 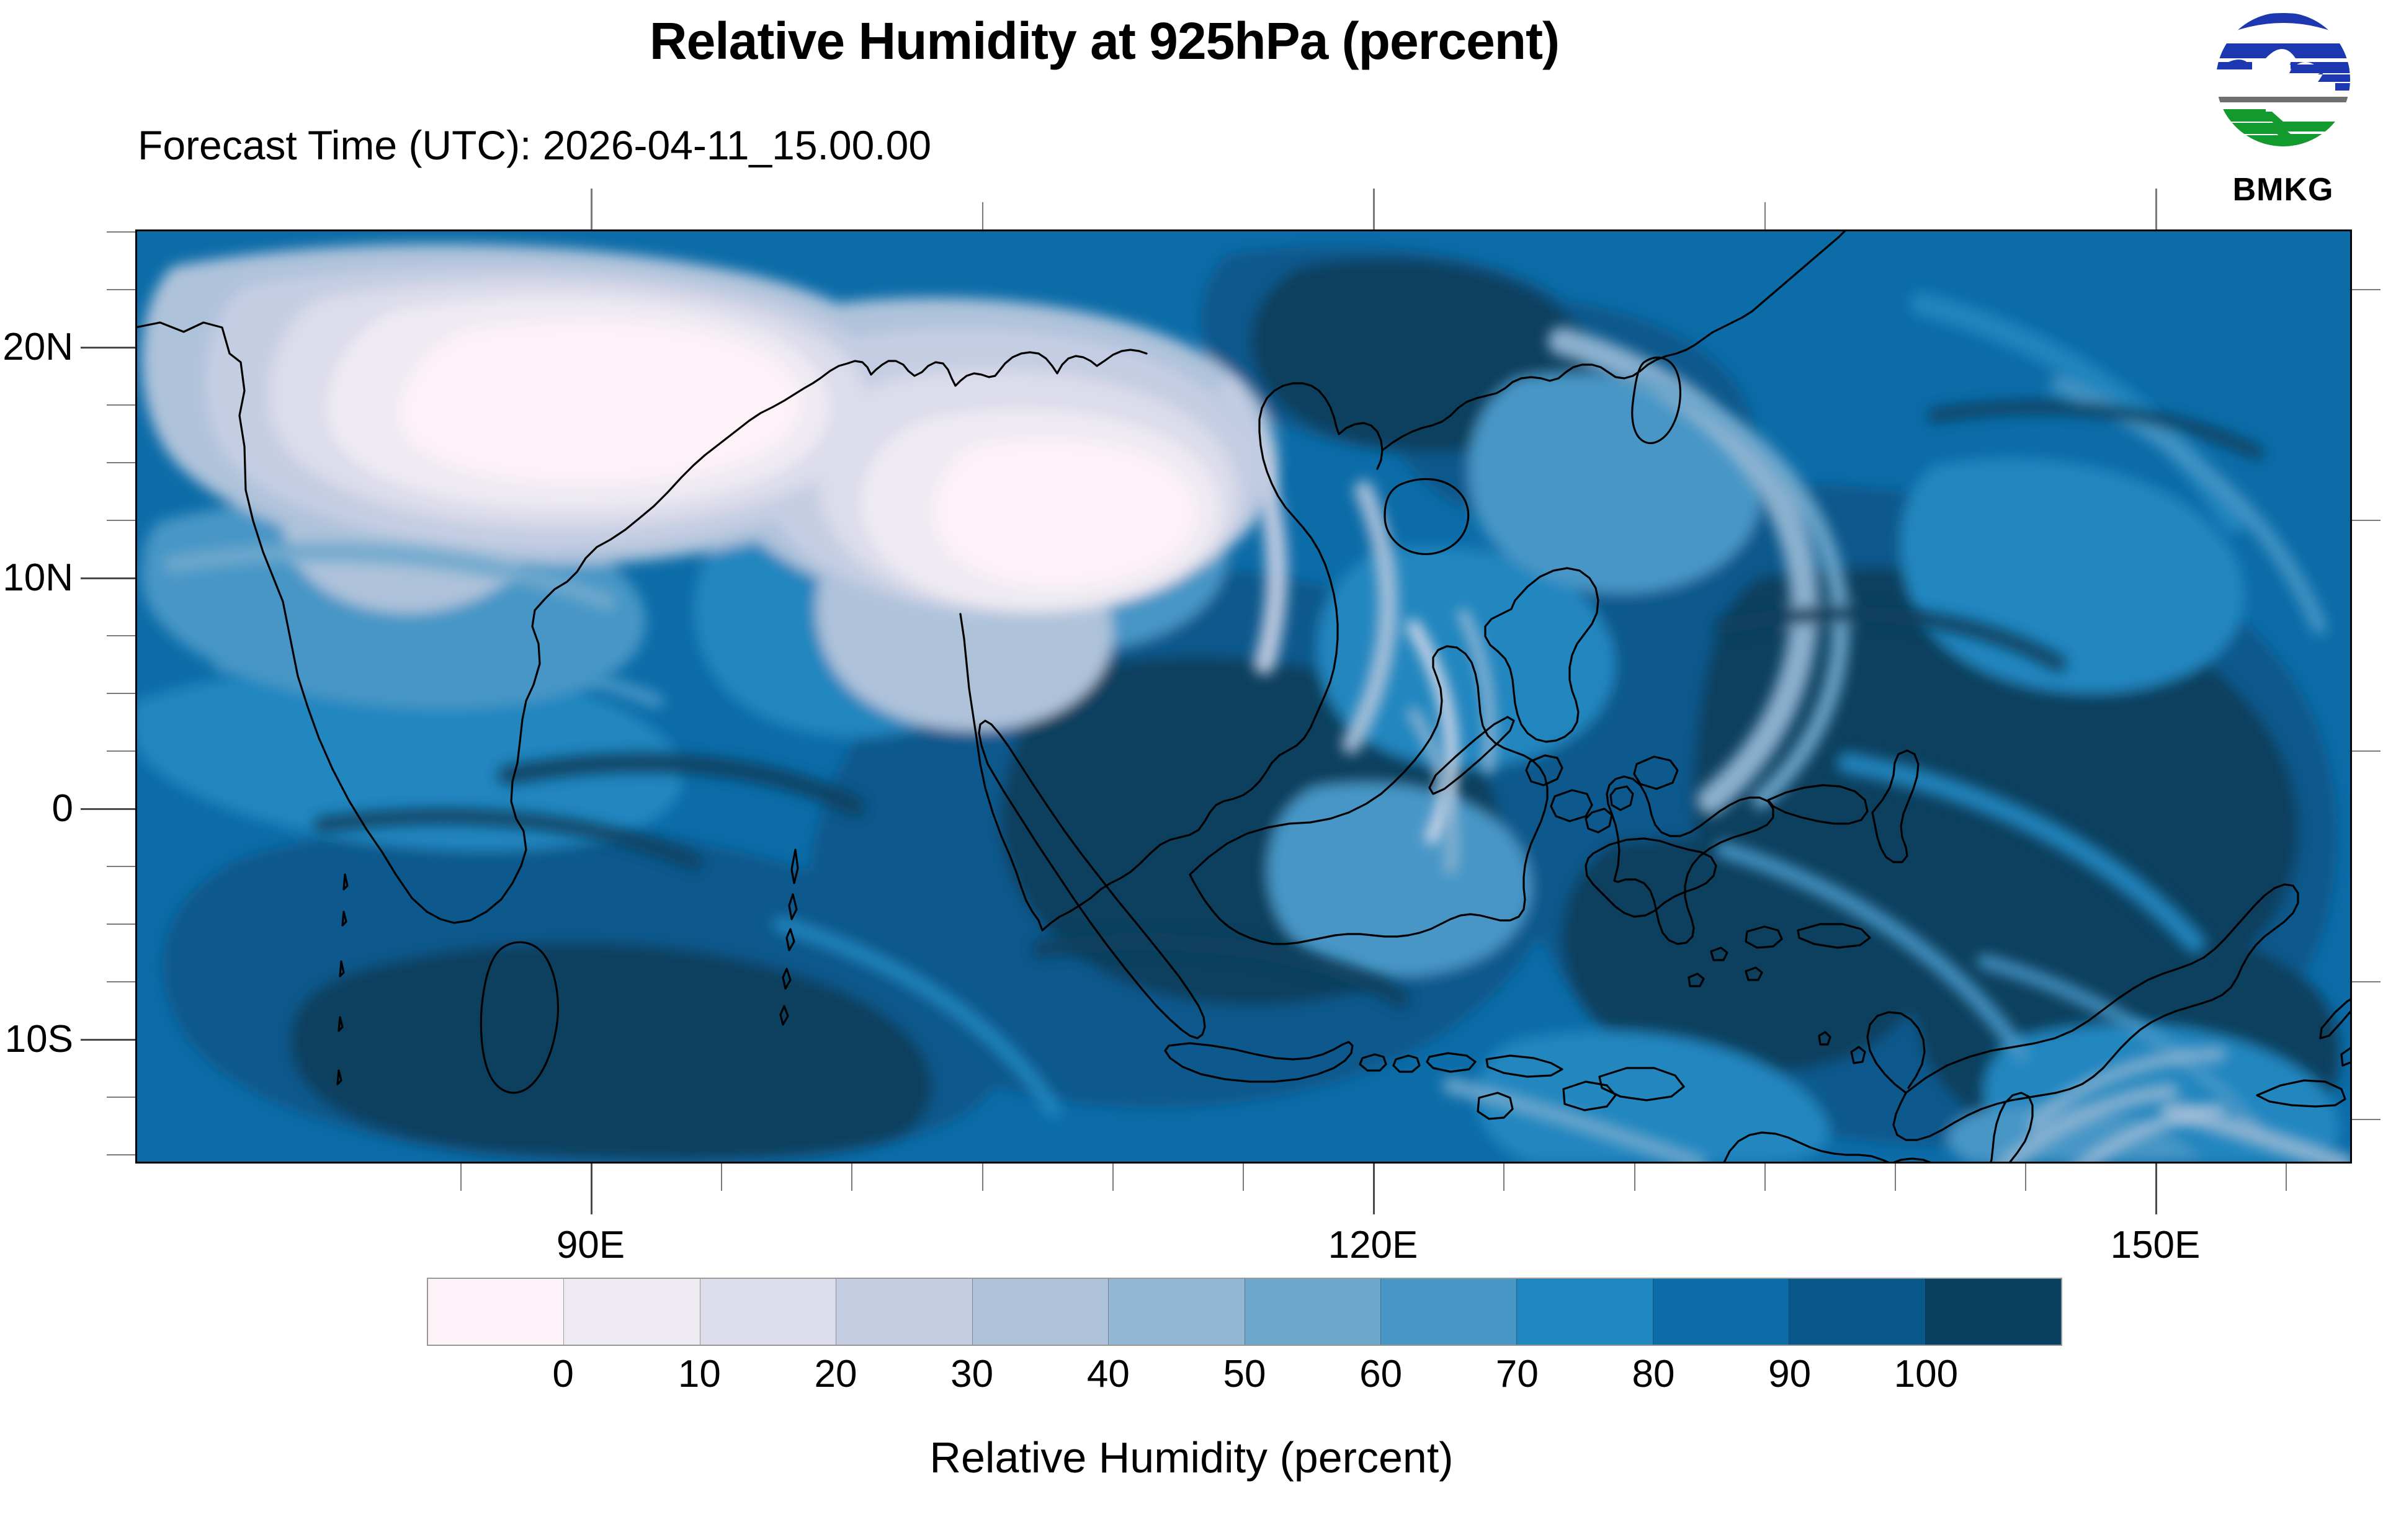 What do you see at coordinates (108, 348) in the screenshot?
I see `ytick-major-20N` at bounding box center [108, 348].